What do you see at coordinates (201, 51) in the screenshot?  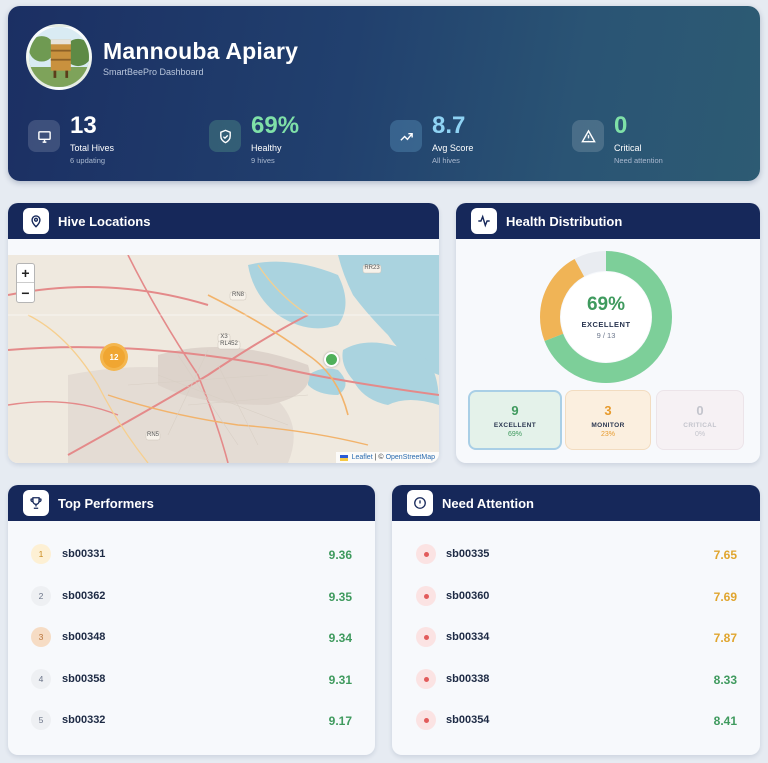 I see `apiary-title: Mannouba Apiary` at bounding box center [201, 51].